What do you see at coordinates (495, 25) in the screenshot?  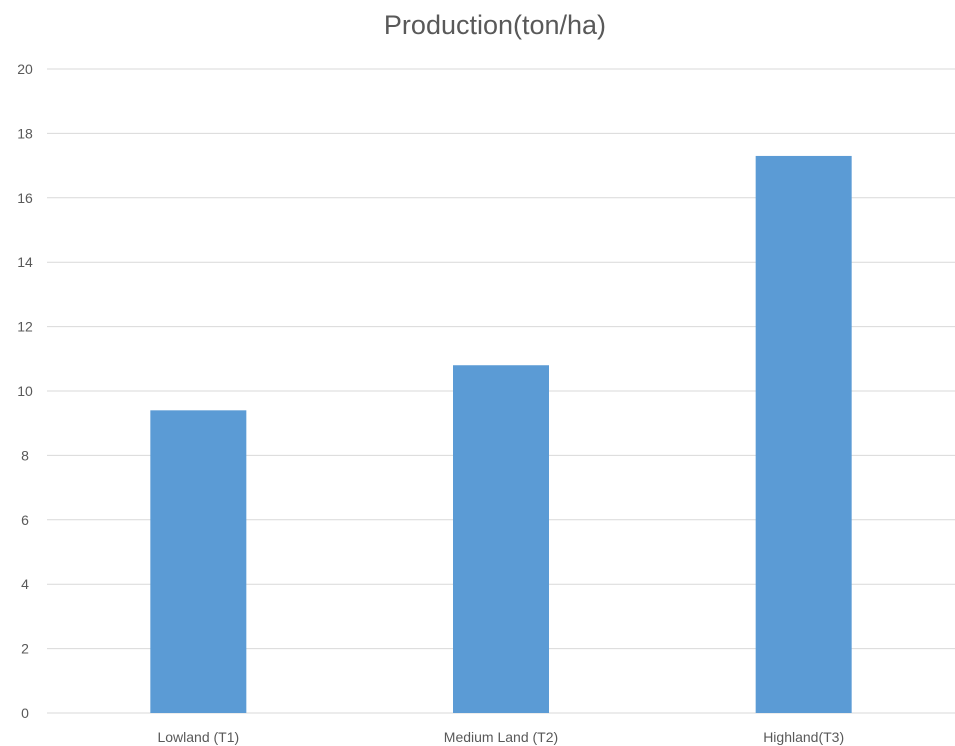 I see `chart-title: Production(ton/ha)` at bounding box center [495, 25].